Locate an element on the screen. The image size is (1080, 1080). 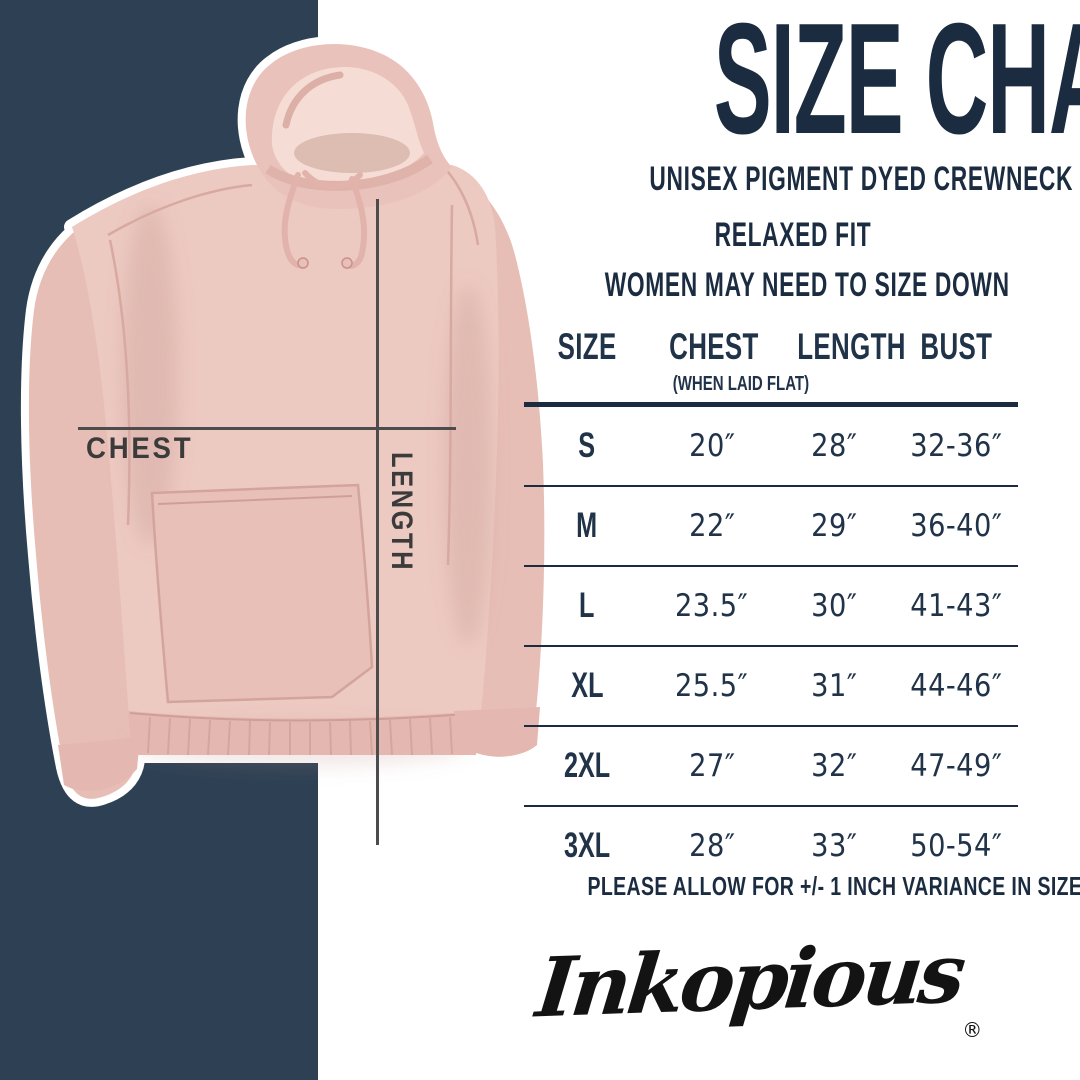
page-title: SIZE CHART is located at coordinates (792, 104).